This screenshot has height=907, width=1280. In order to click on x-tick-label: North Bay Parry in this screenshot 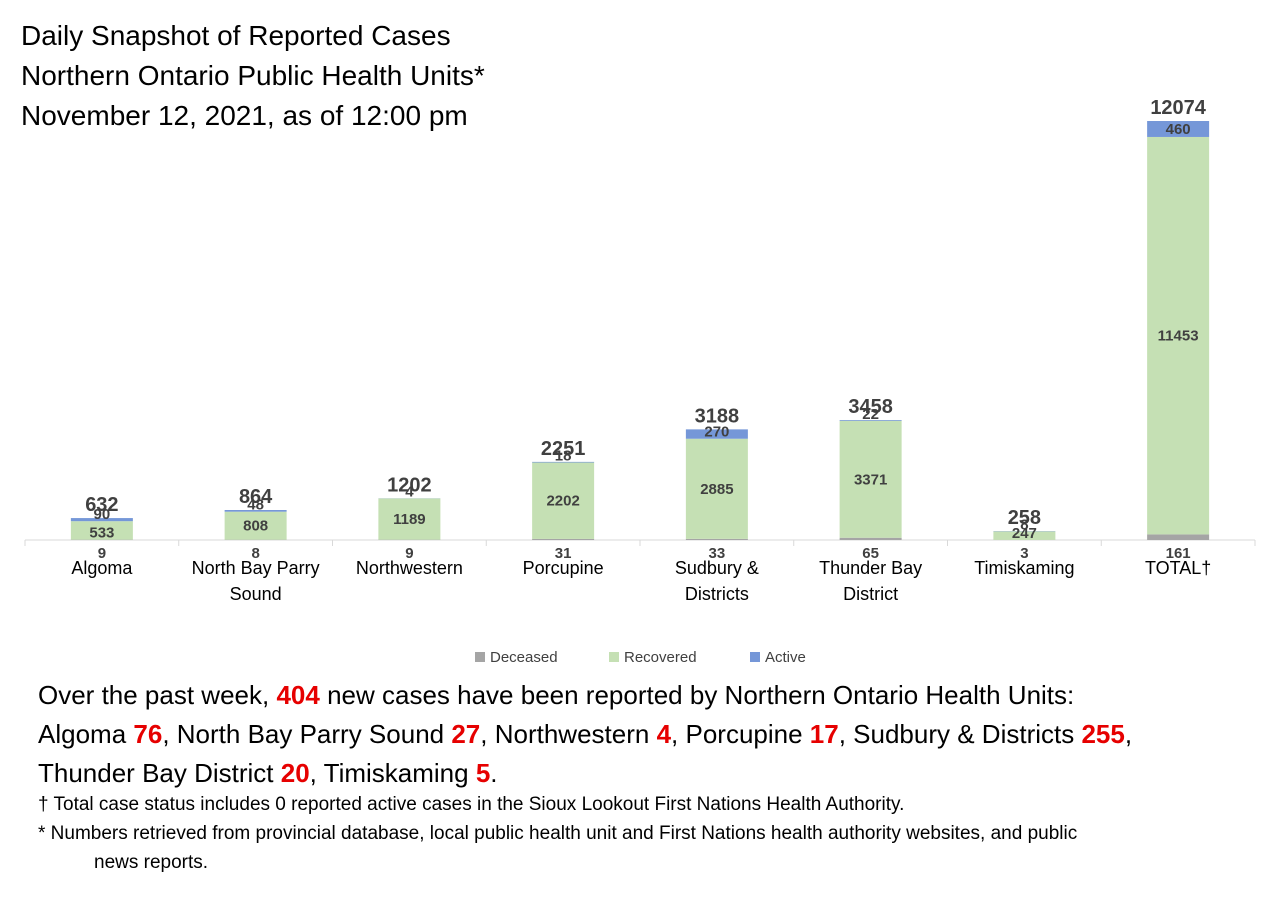, I will do `click(256, 568)`.